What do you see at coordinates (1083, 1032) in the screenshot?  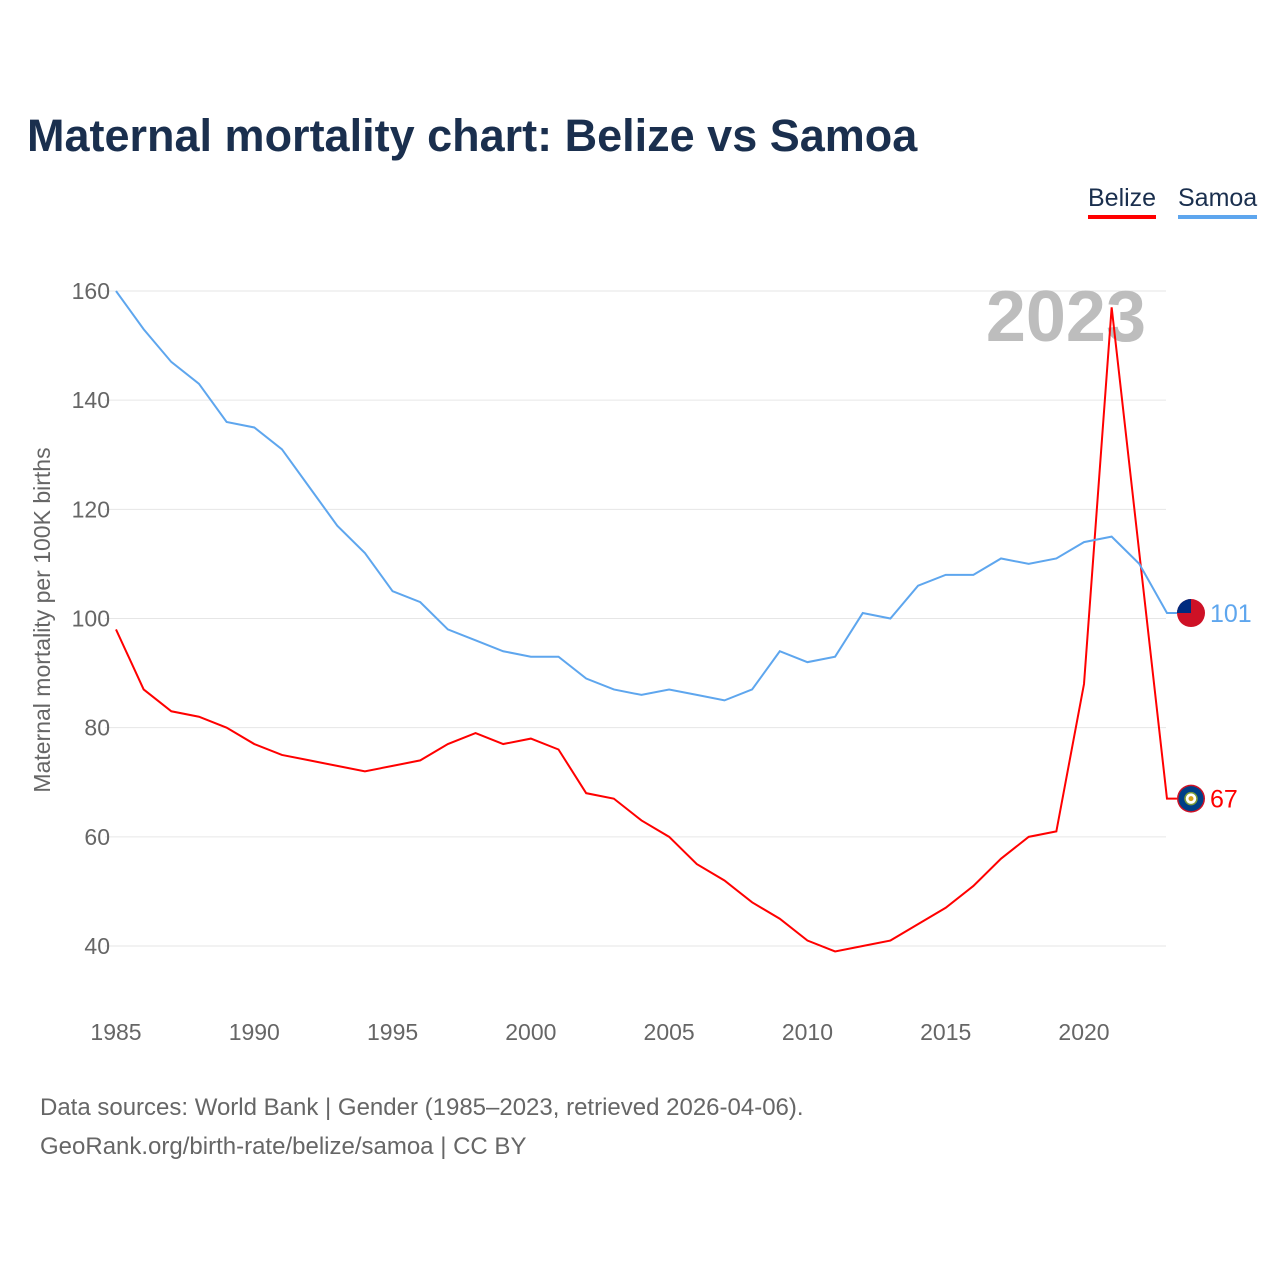 I see `x-tick-label: 2020` at bounding box center [1083, 1032].